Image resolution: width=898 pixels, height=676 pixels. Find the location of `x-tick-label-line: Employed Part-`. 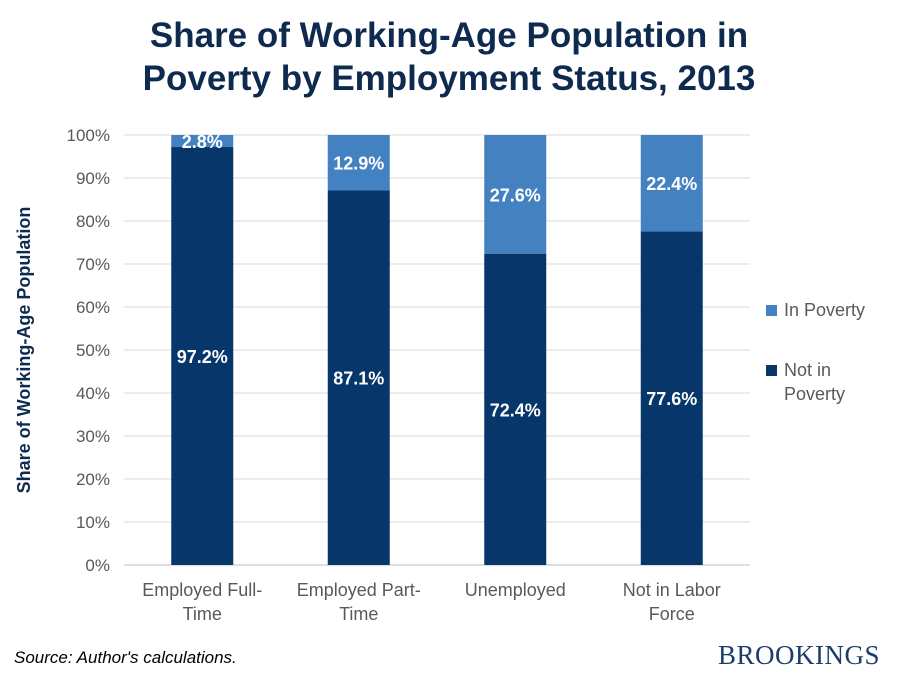

x-tick-label-line: Employed Part- is located at coordinates (359, 590).